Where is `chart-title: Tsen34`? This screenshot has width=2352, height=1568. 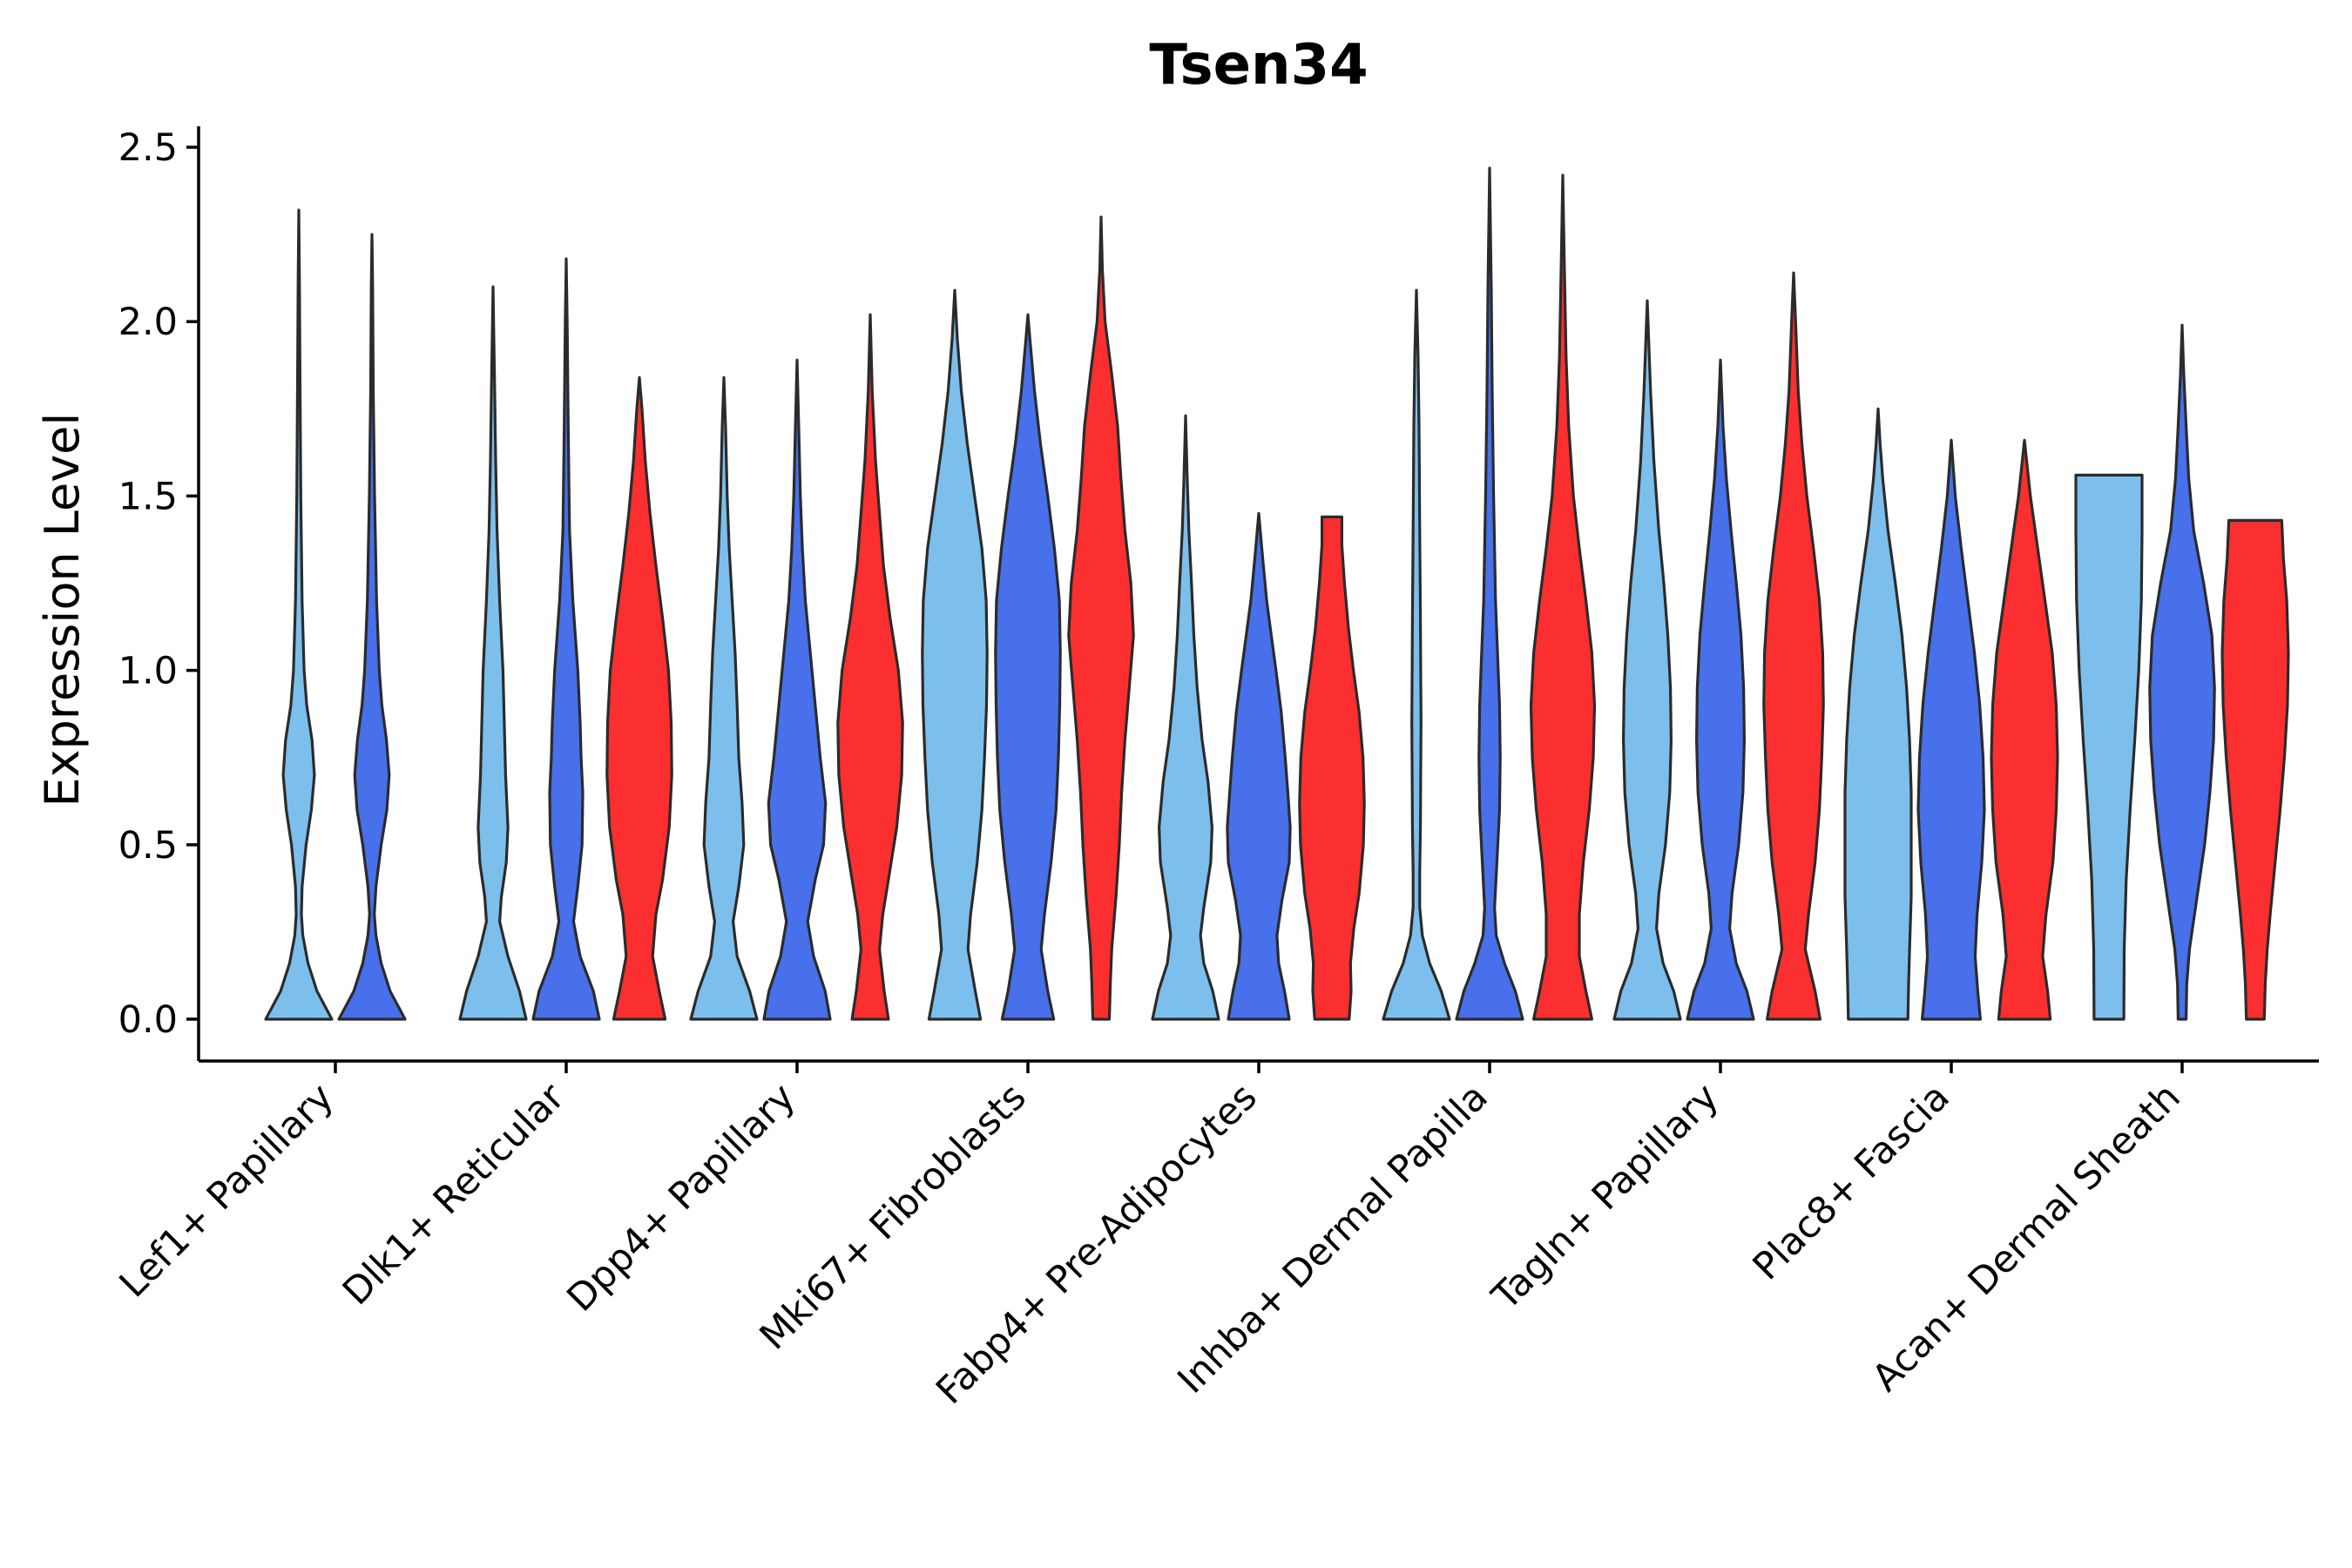 chart-title: Tsen34 is located at coordinates (1258, 66).